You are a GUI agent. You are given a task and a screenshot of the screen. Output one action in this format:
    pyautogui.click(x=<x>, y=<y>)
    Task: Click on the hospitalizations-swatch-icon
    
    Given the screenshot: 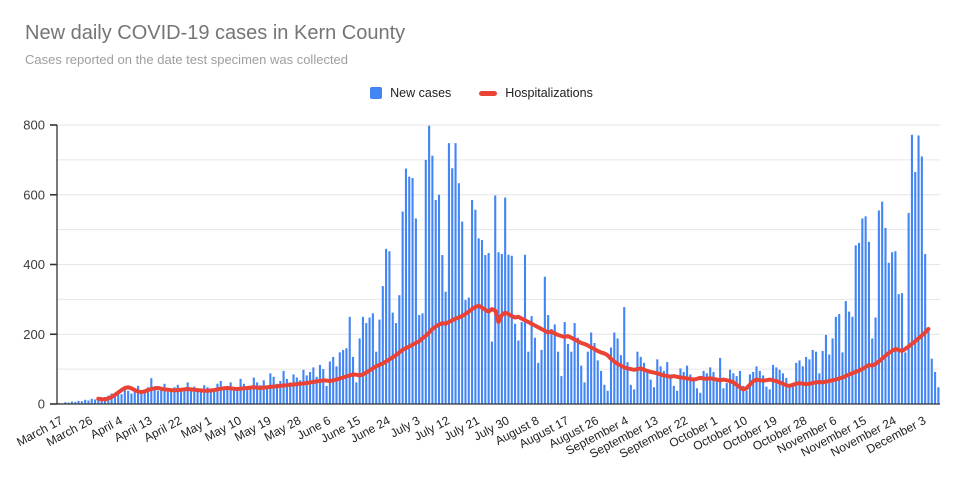 What is the action you would take?
    pyautogui.click(x=488, y=93)
    